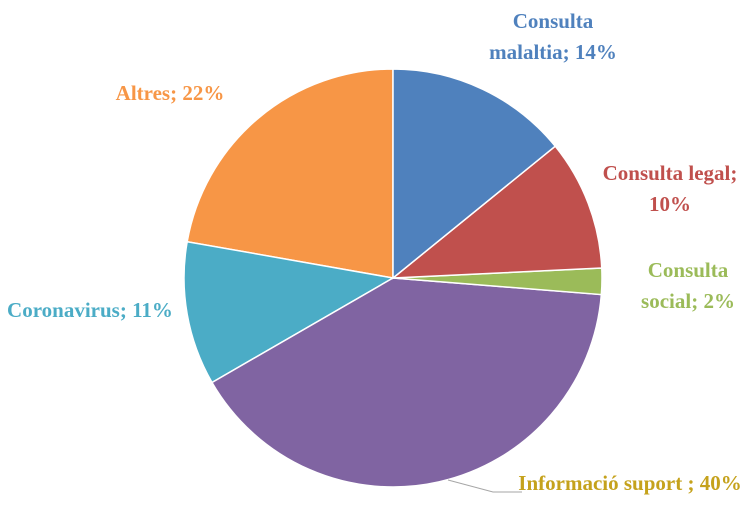 The width and height of the screenshot is (749, 524). I want to click on slice-label: Consulta malaltia; 14%, so click(553, 37).